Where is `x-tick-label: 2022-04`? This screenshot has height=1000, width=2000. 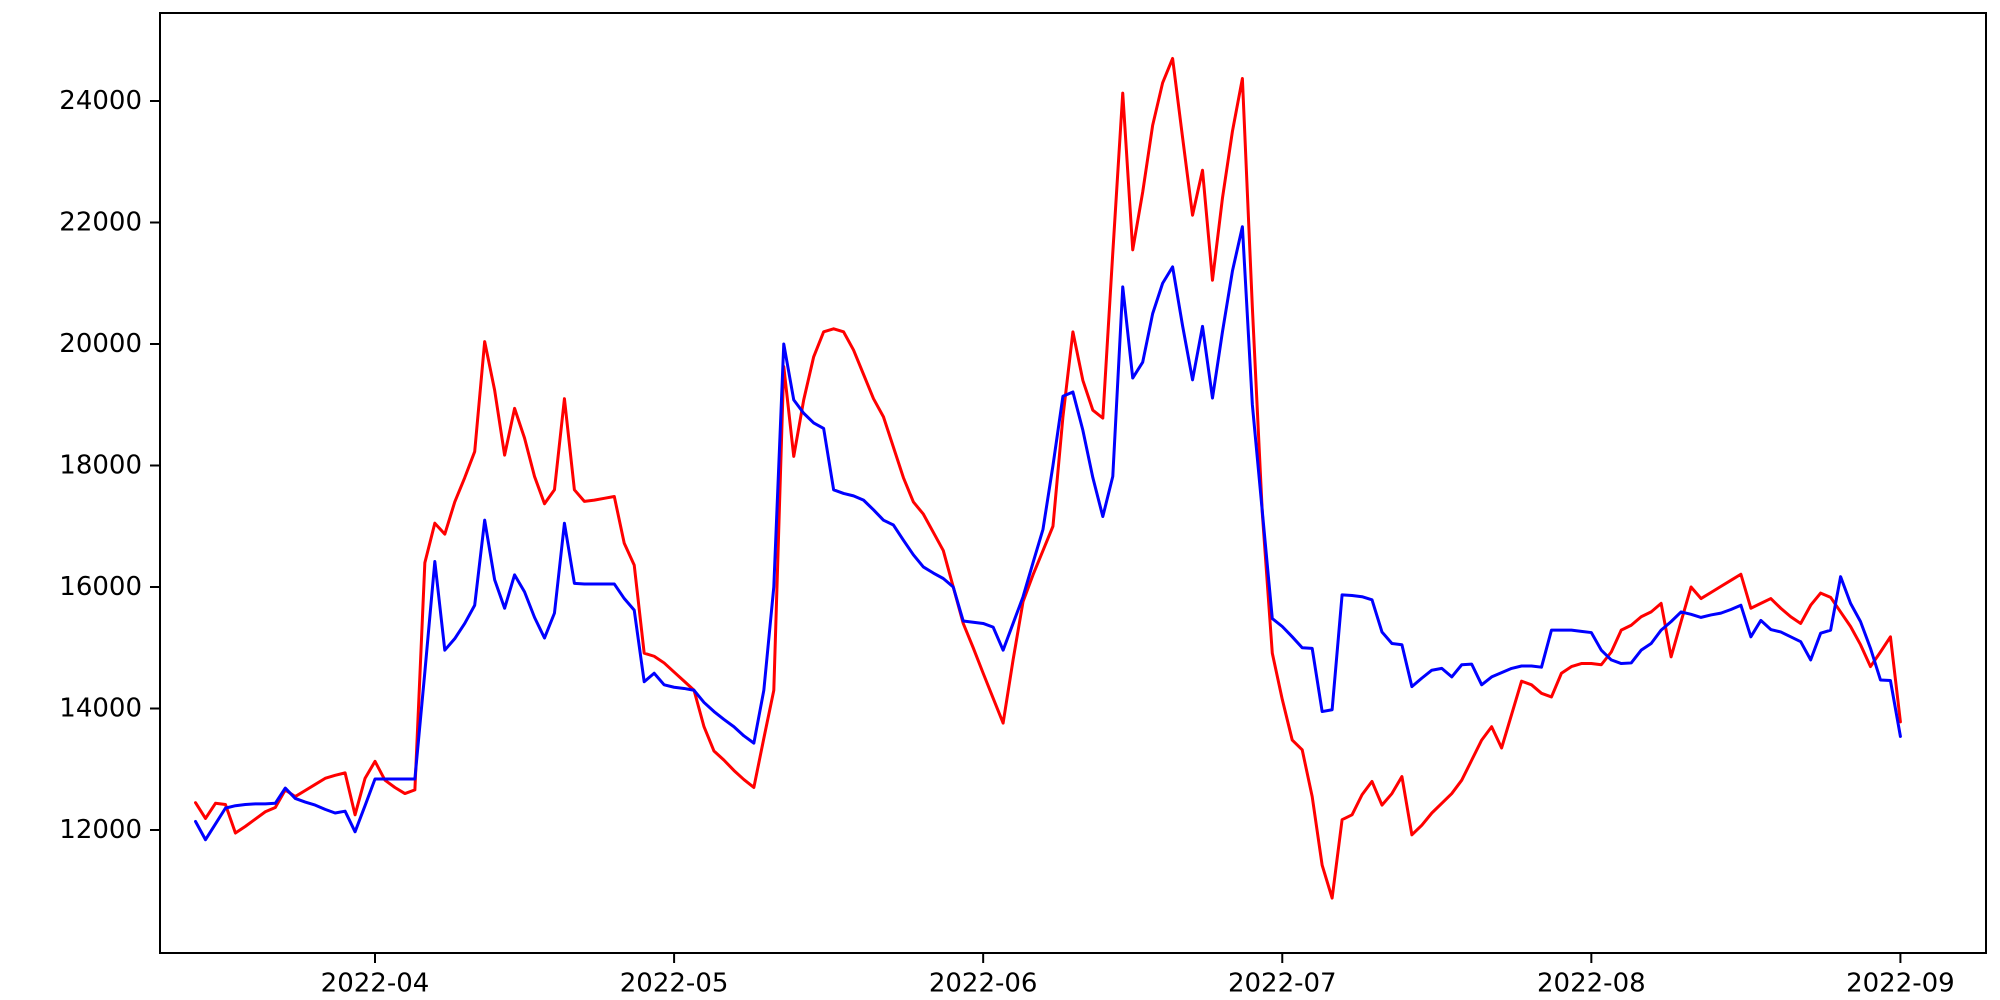 x-tick-label: 2022-04 is located at coordinates (375, 983).